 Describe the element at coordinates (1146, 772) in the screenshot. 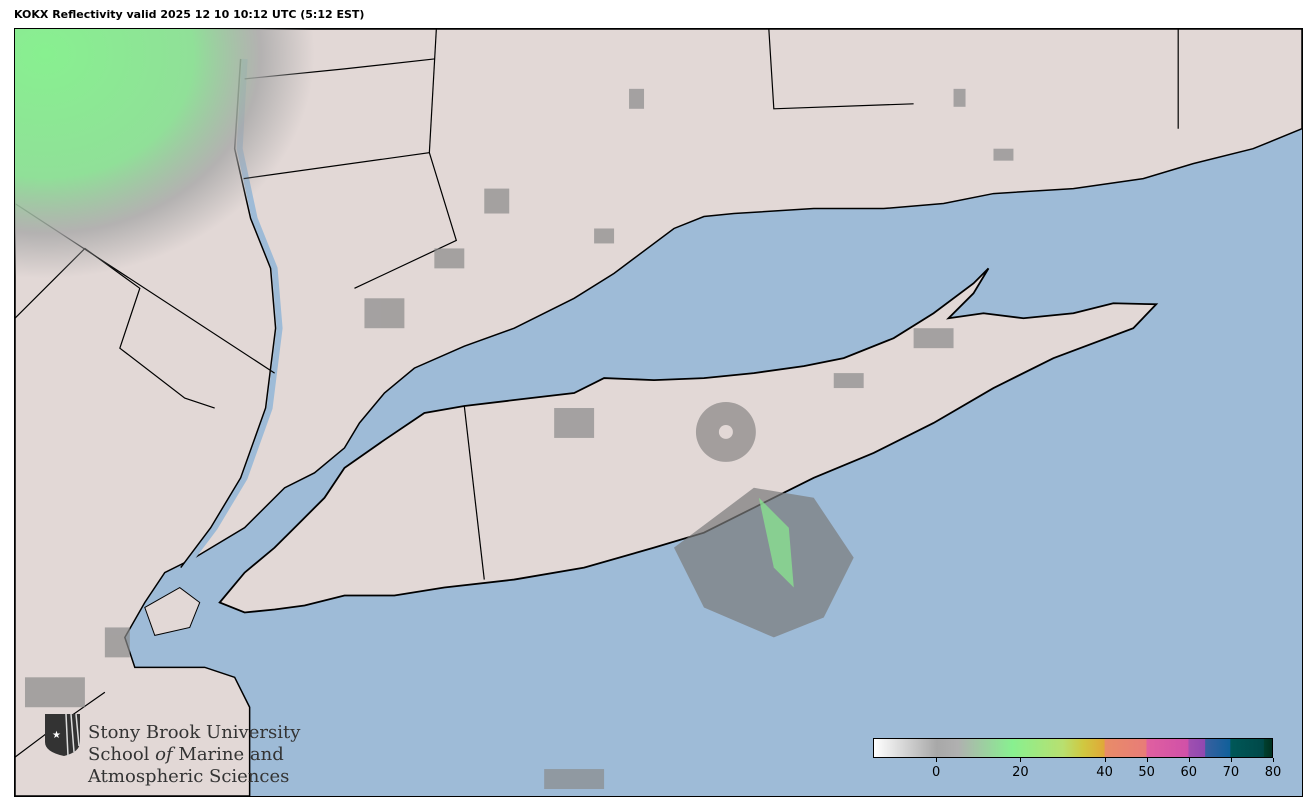

I see `colorbar-tick-label: 50` at that location.